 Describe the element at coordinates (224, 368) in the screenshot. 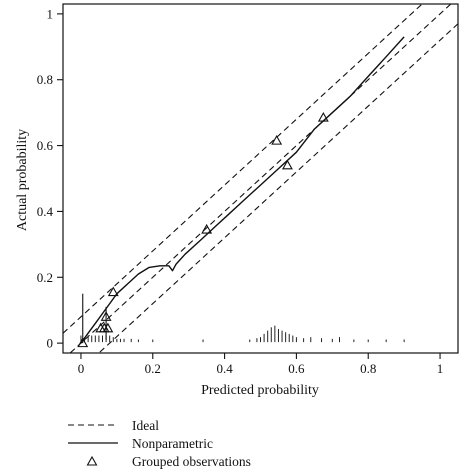

I see `x-tick-label: 0.4` at that location.